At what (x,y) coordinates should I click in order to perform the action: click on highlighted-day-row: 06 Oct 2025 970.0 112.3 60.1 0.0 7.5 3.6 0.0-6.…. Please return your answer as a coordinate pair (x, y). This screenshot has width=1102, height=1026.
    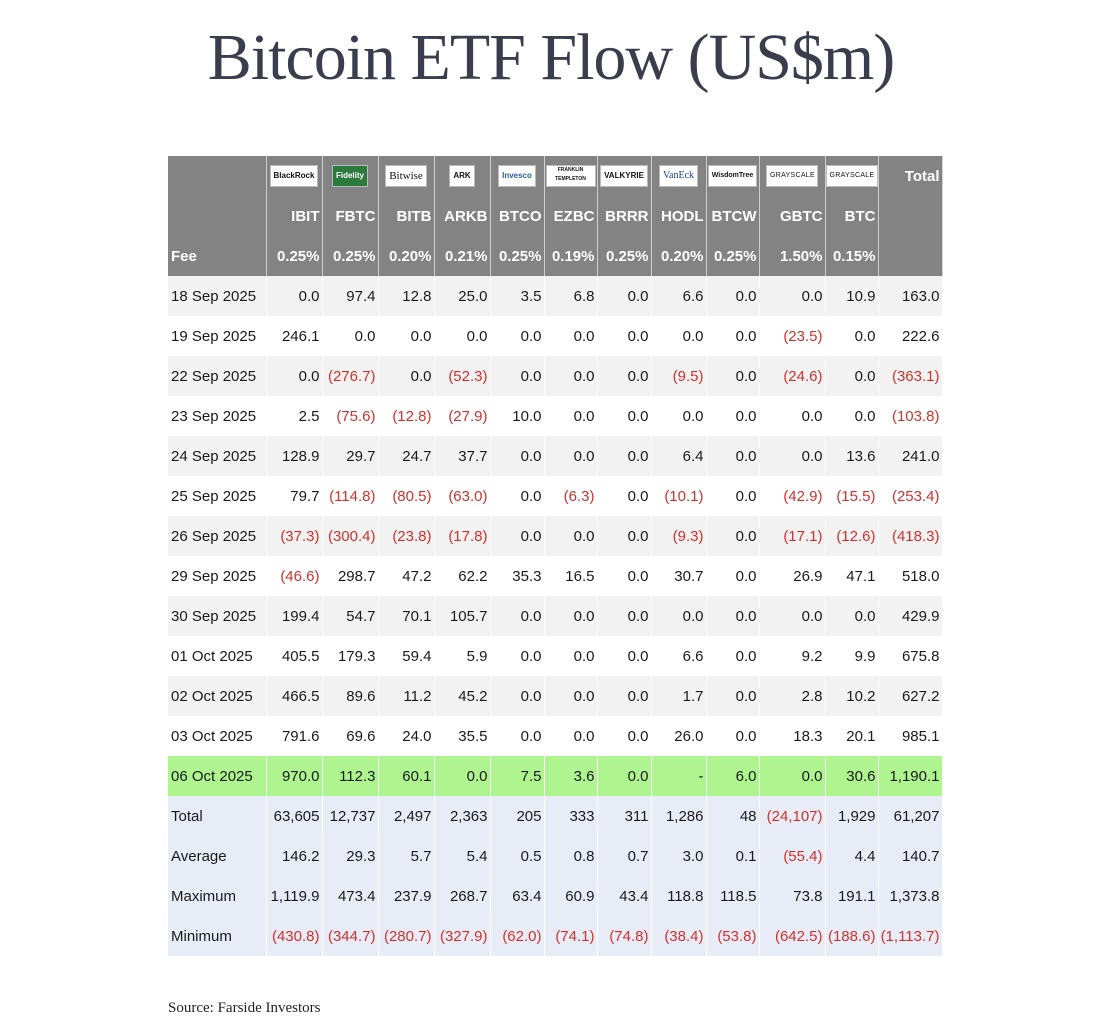
    Looking at the image, I should click on (555, 776).